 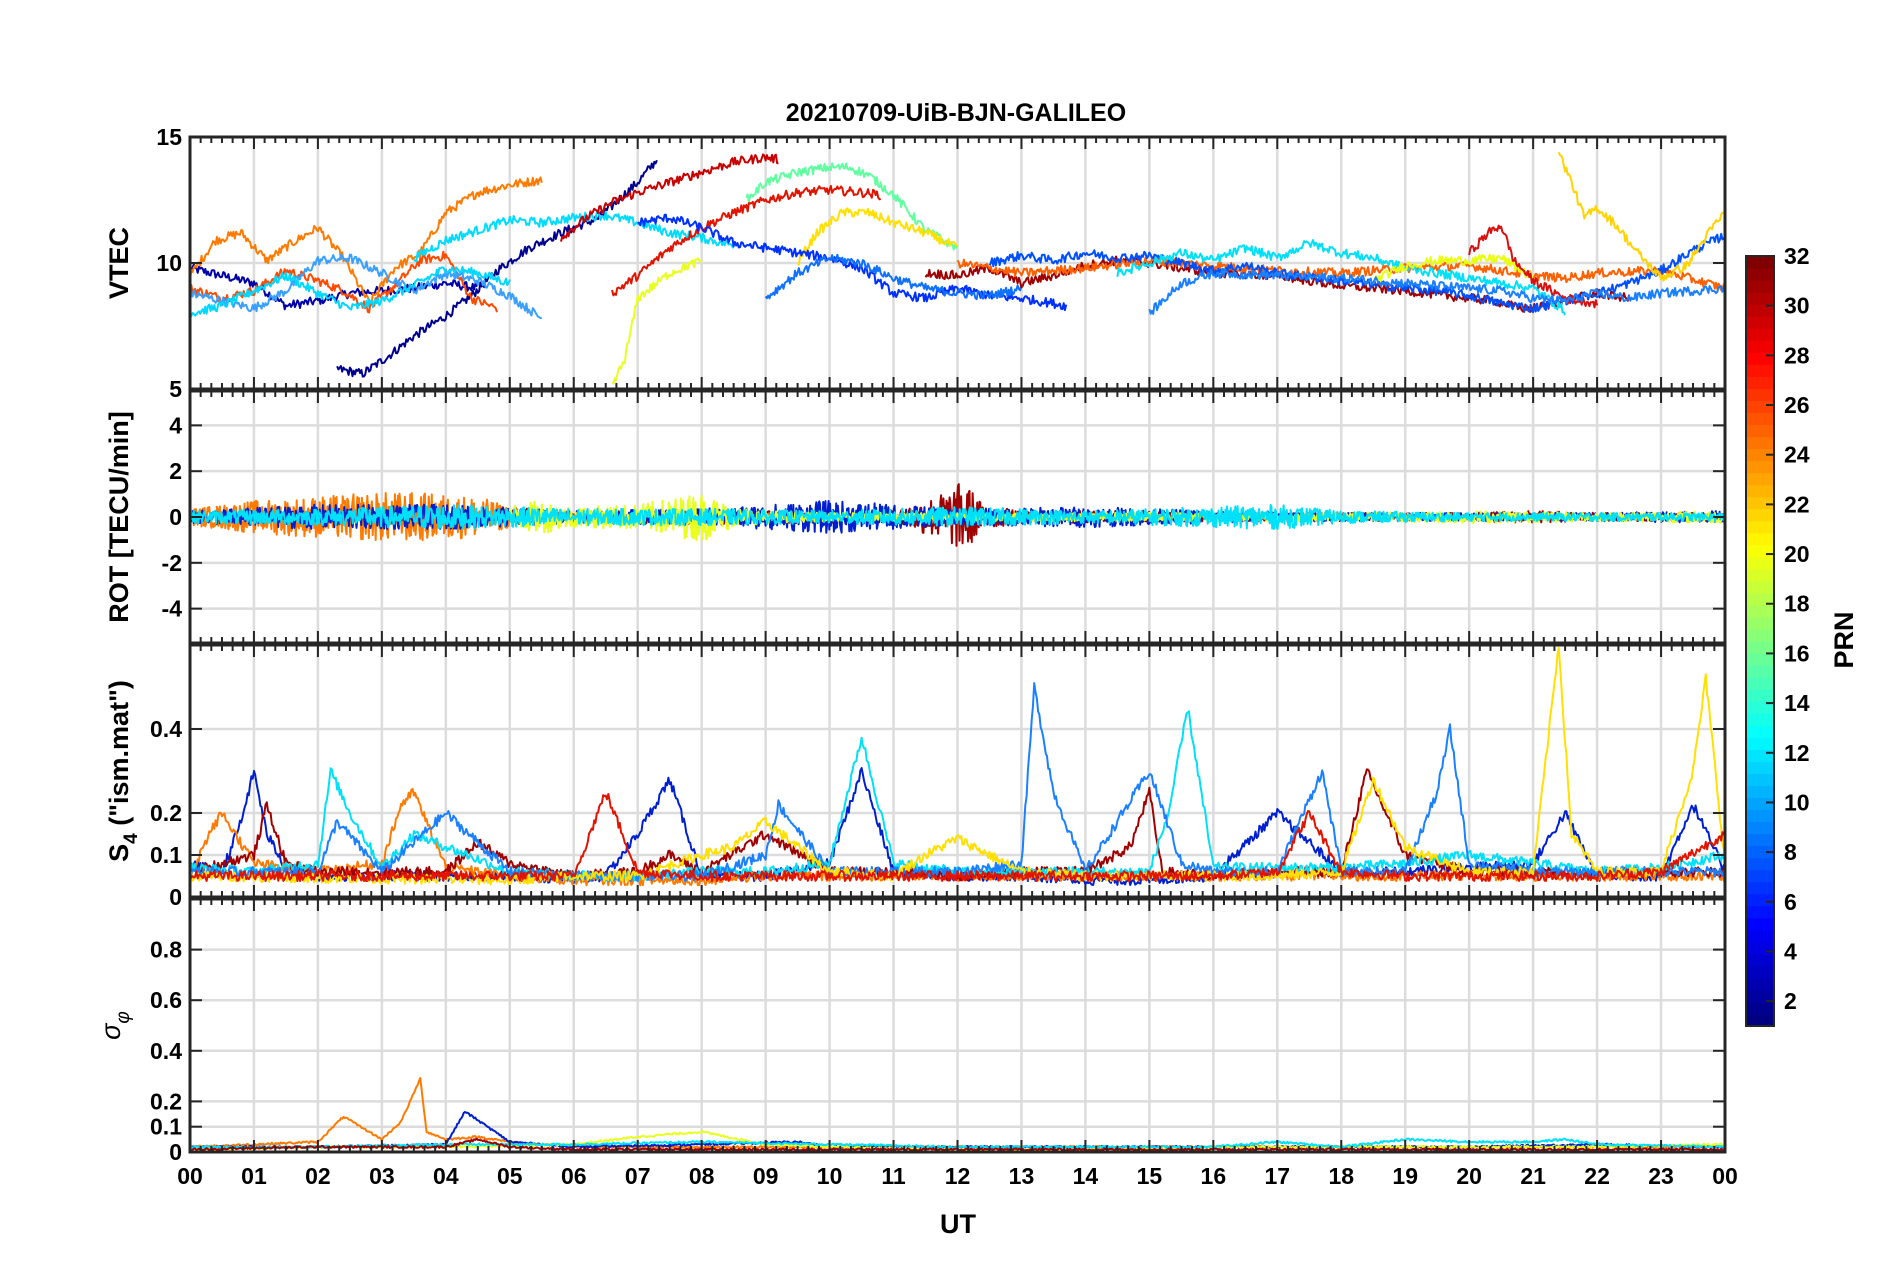 I want to click on y-tick-label: -2, so click(x=172, y=563).